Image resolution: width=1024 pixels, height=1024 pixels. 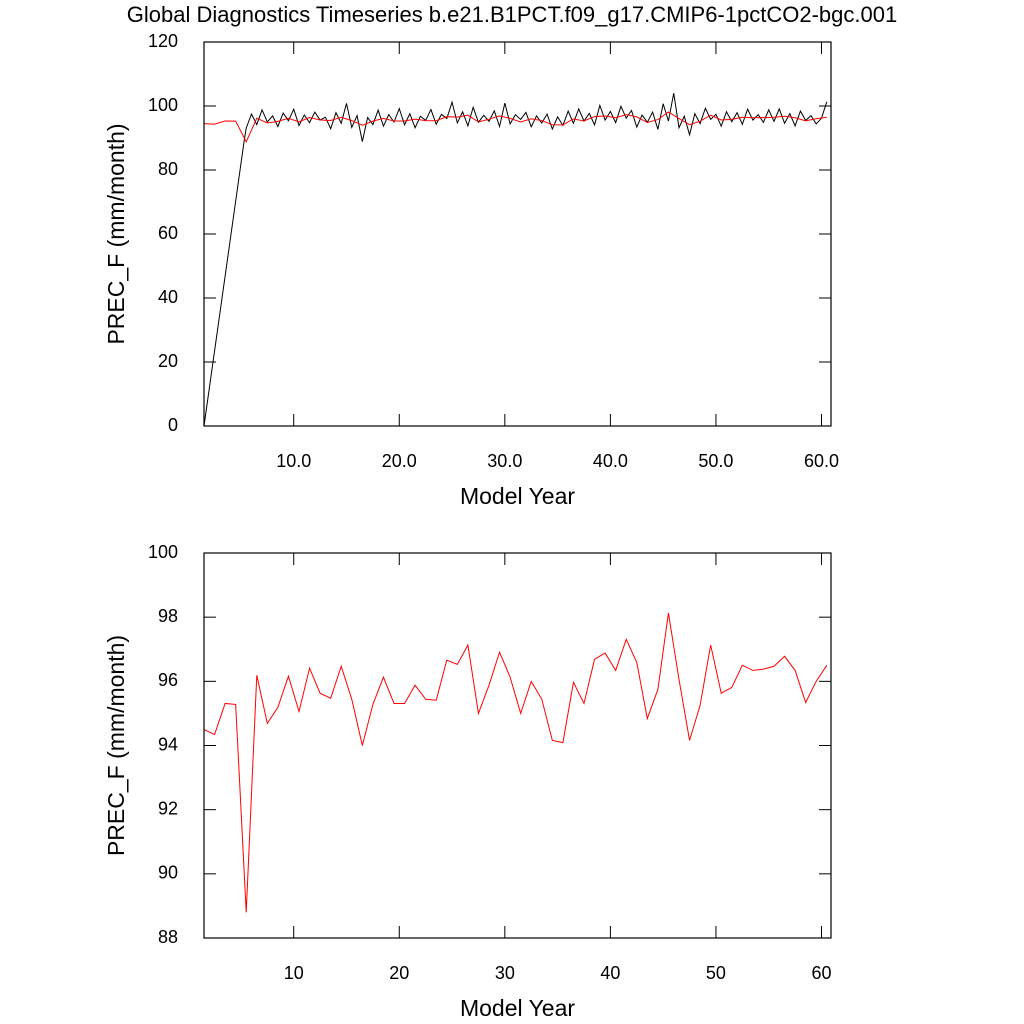 What do you see at coordinates (715, 461) in the screenshot?
I see `x-tick-label: 50.0` at bounding box center [715, 461].